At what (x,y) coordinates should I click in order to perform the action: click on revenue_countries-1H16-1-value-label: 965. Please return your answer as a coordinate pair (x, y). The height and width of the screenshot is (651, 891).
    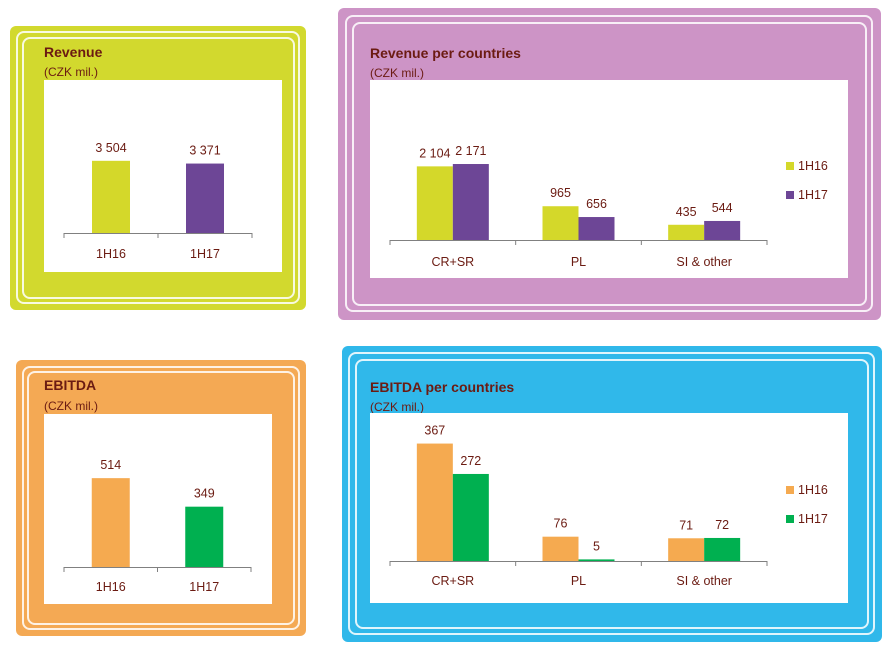
    Looking at the image, I should click on (560, 193).